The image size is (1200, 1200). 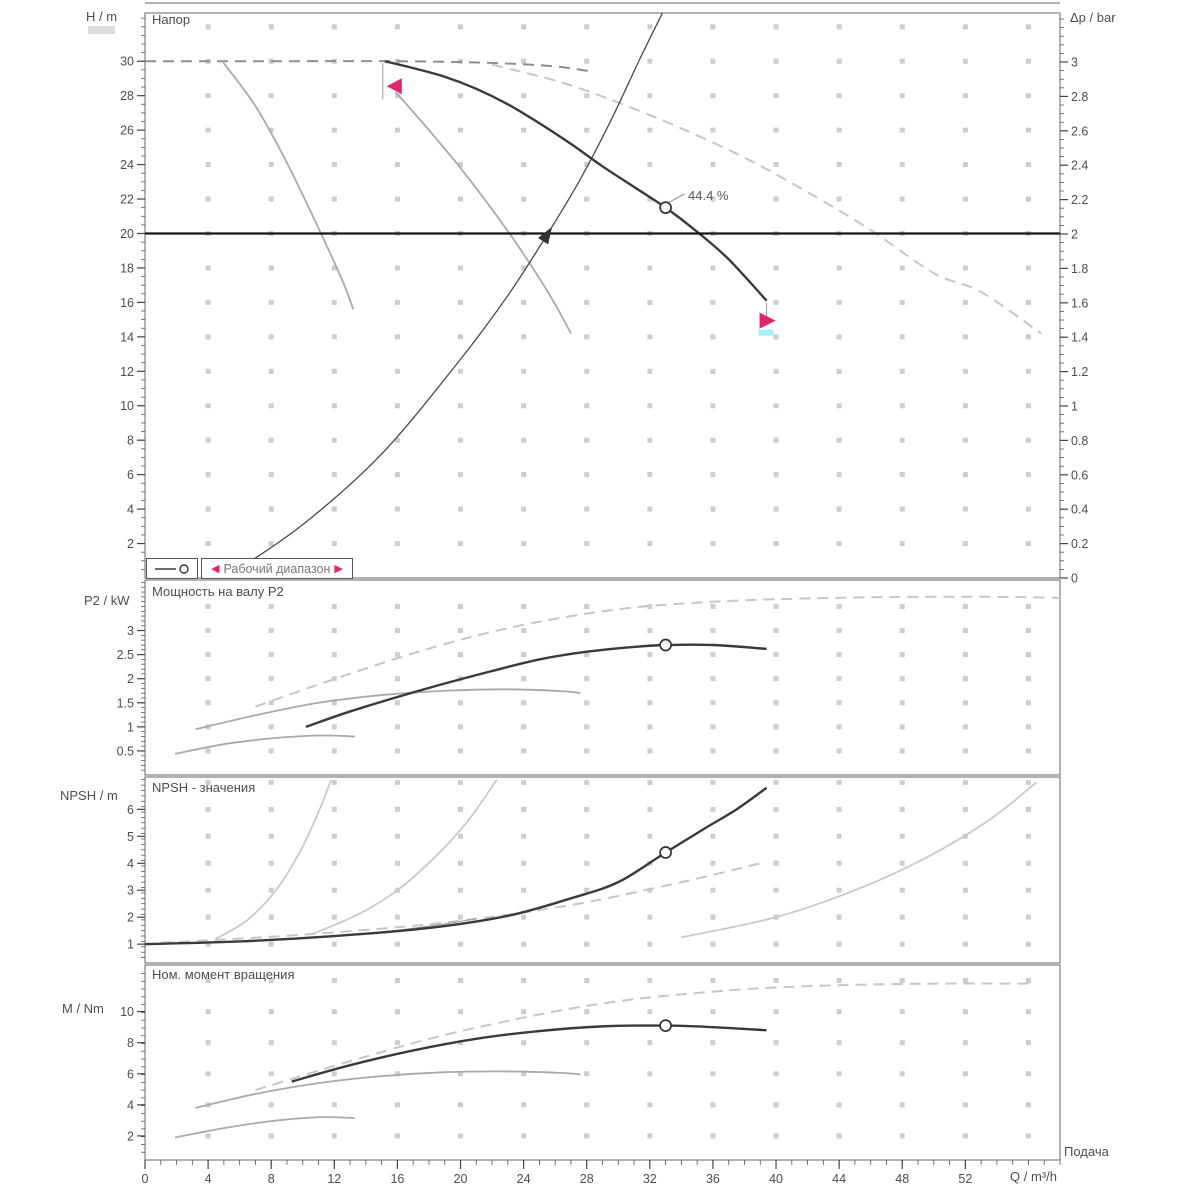 What do you see at coordinates (713, 1179) in the screenshot?
I see `xtick-label: 36` at bounding box center [713, 1179].